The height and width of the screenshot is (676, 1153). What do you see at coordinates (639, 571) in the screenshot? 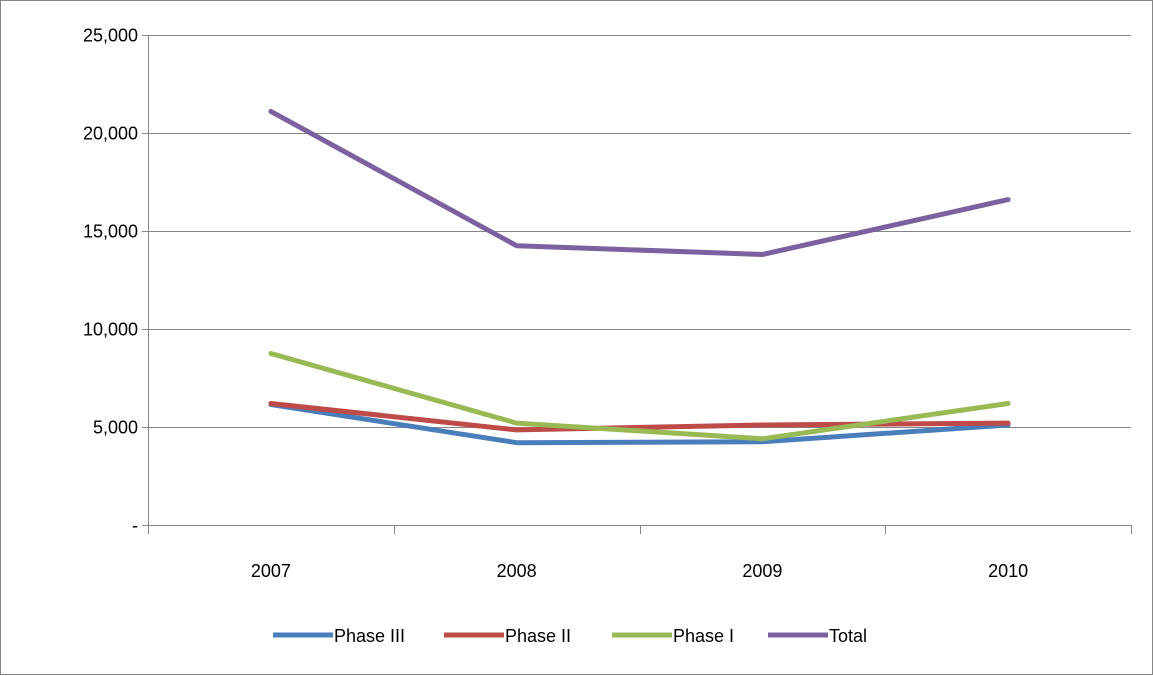
I see `x-tick-labels: 2007 2008 2009 2010` at bounding box center [639, 571].